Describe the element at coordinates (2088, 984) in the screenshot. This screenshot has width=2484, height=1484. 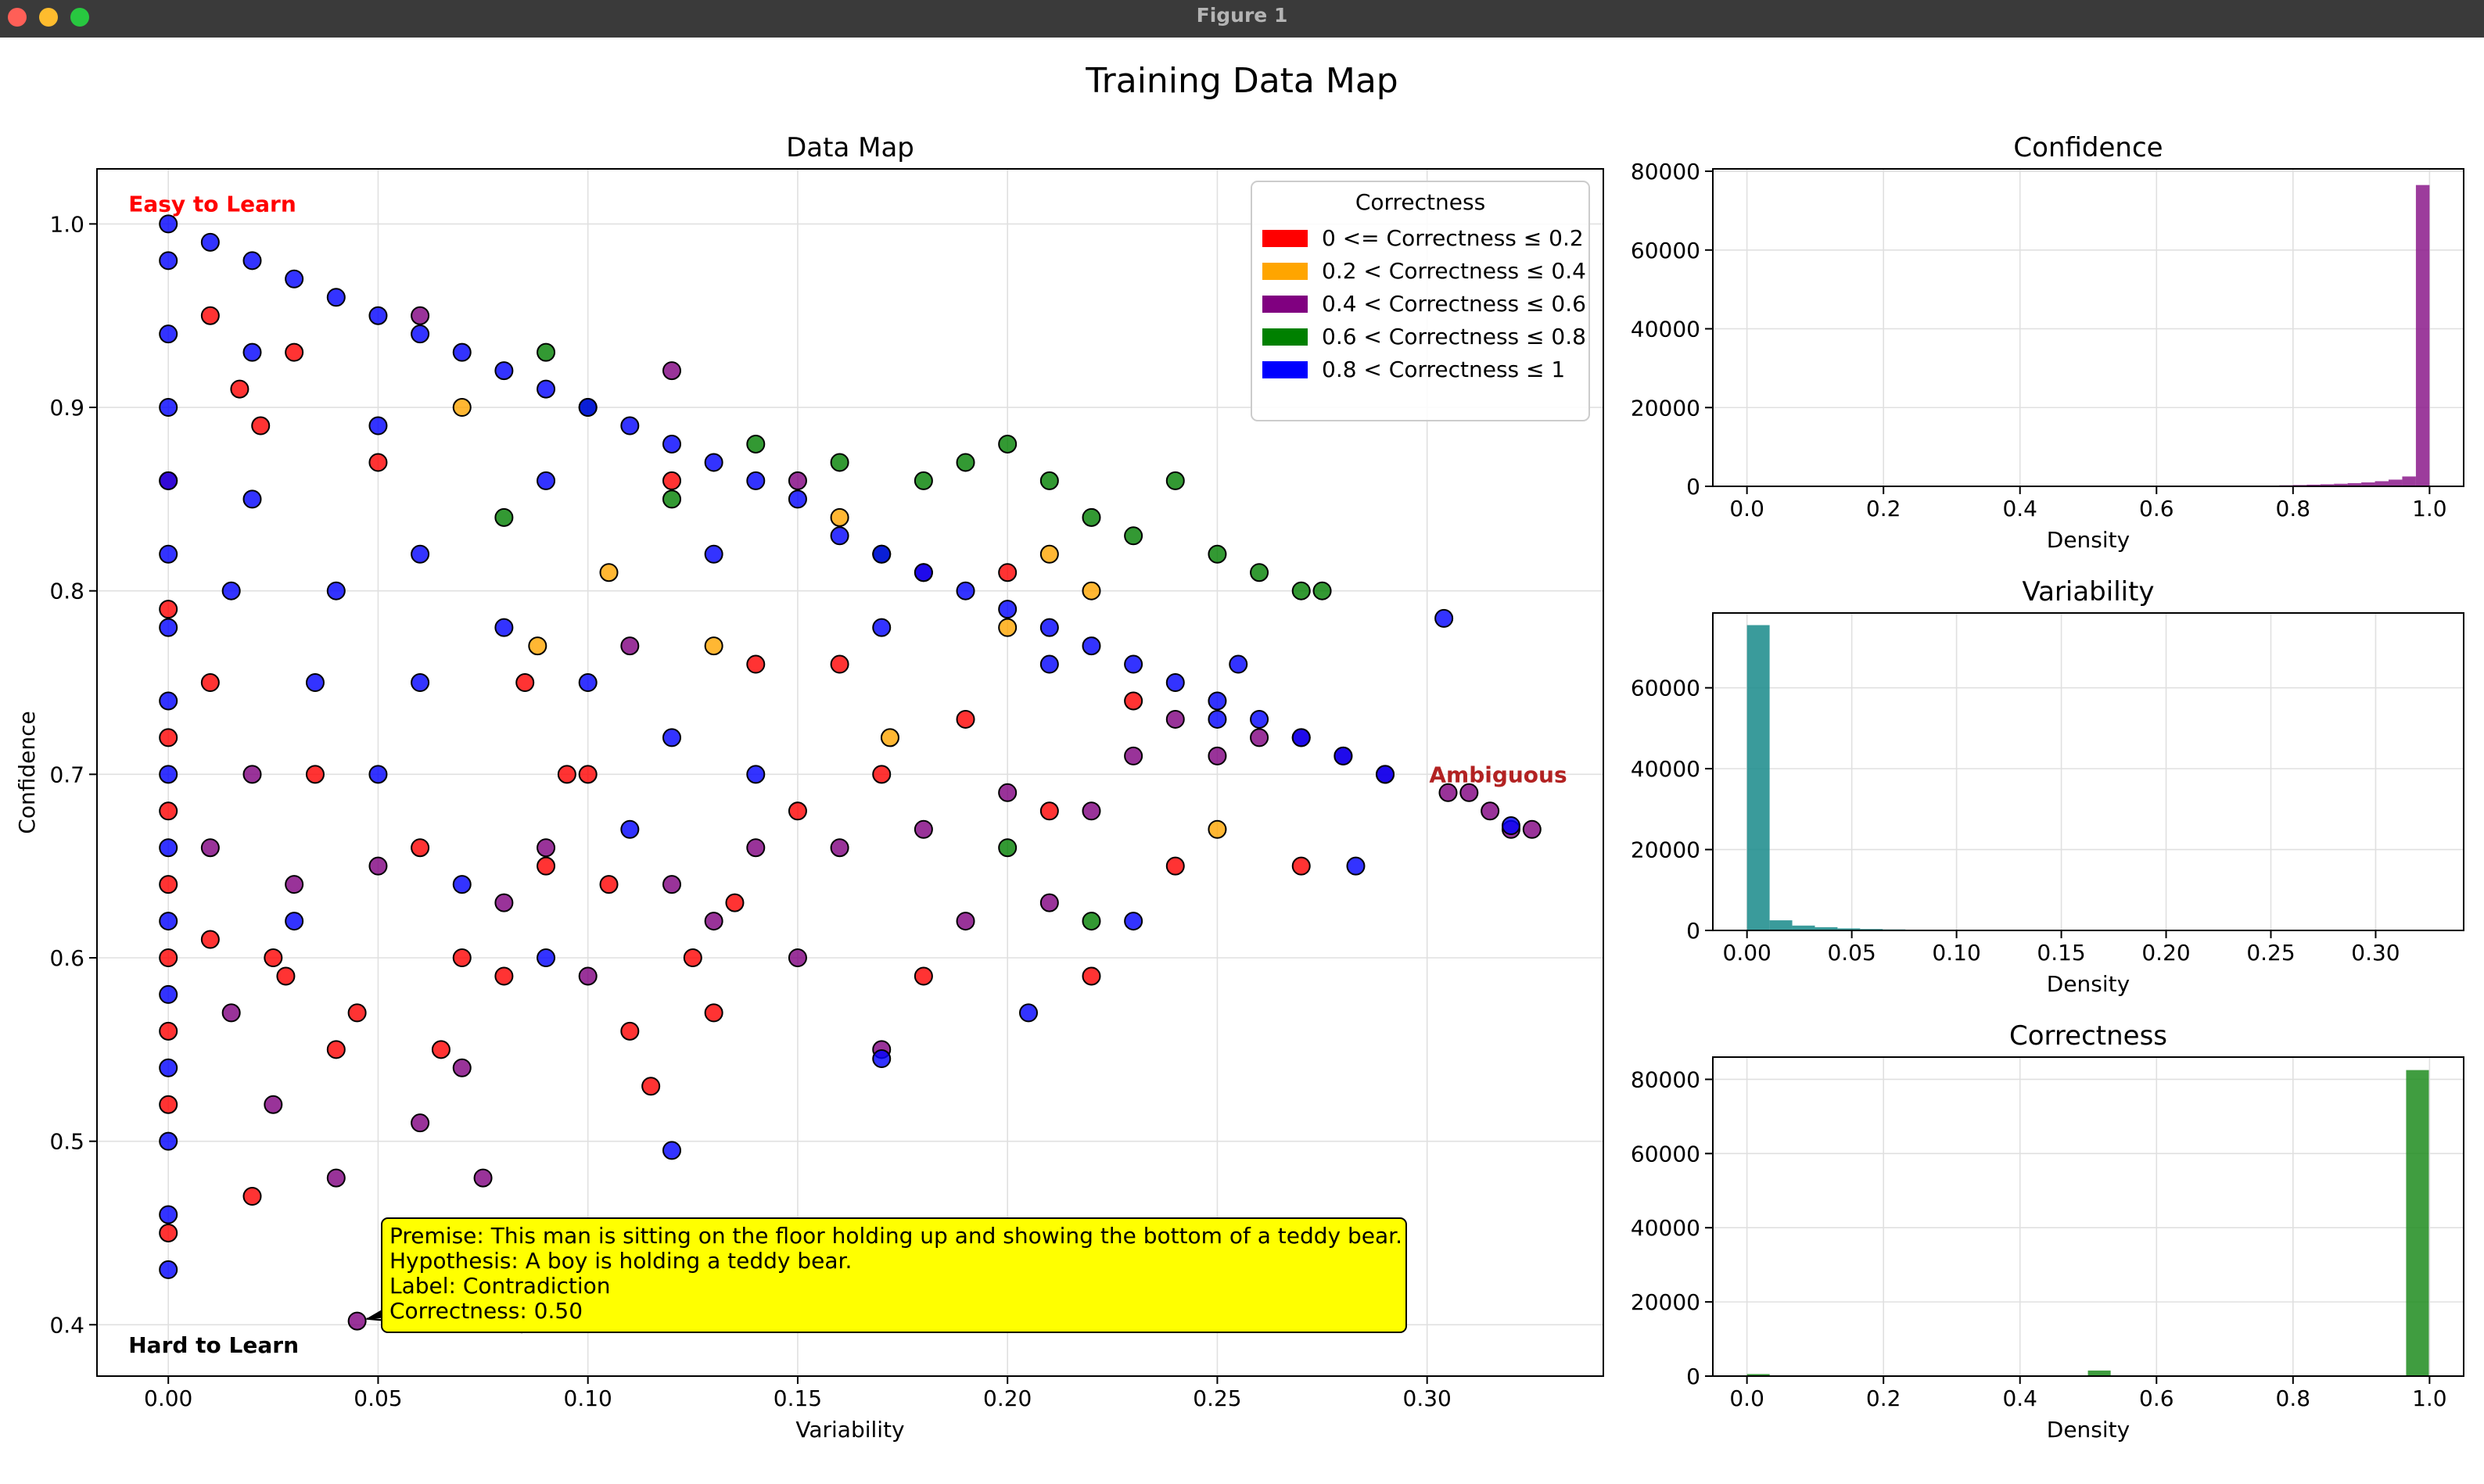
I see `x-axis-label: Density` at that location.